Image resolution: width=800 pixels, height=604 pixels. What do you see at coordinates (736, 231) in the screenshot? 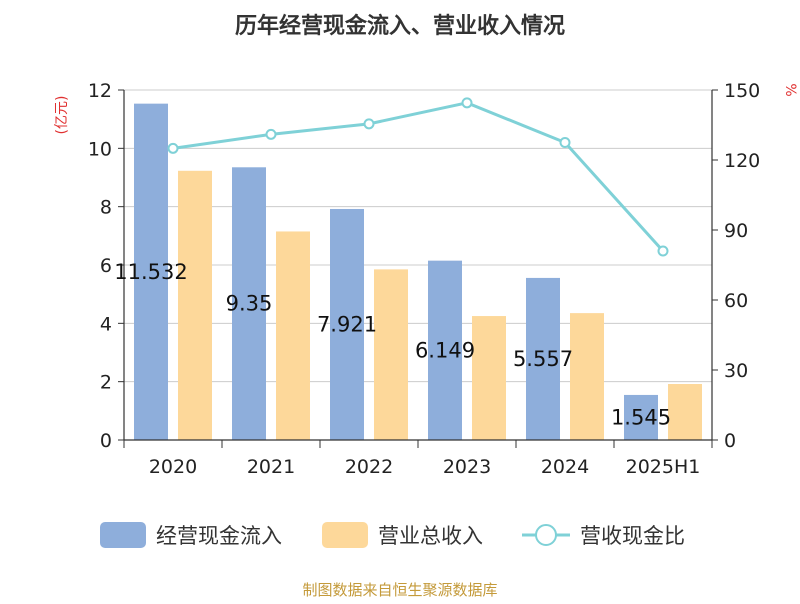
I see `y-right-tick-label: 90` at bounding box center [736, 231].